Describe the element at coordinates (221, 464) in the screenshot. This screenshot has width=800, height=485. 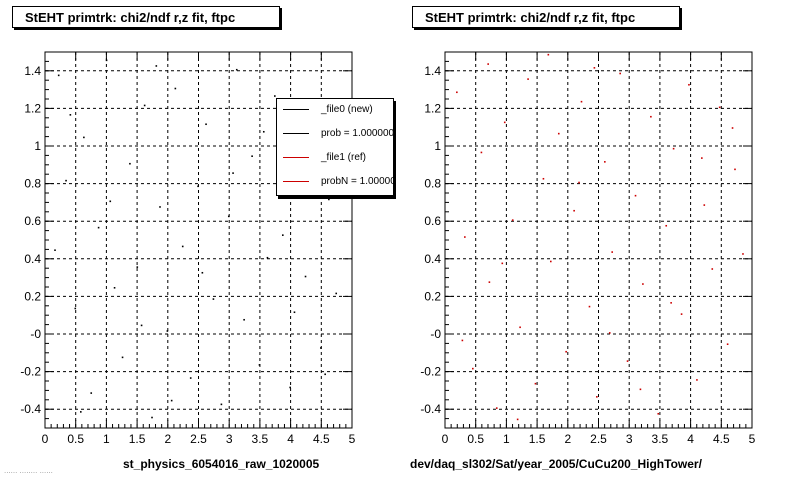
I see `left-x-axis-label: st_physics_6054016_raw_1020005` at that location.